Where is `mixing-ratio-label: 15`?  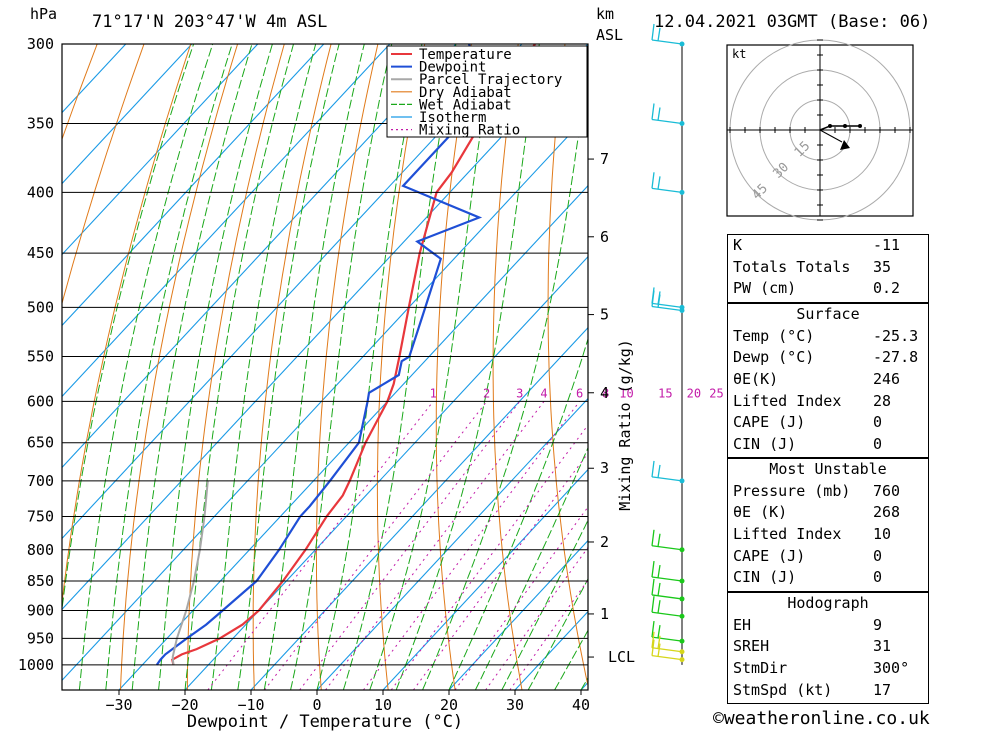
mixing-ratio-label: 15 is located at coordinates (665, 393).